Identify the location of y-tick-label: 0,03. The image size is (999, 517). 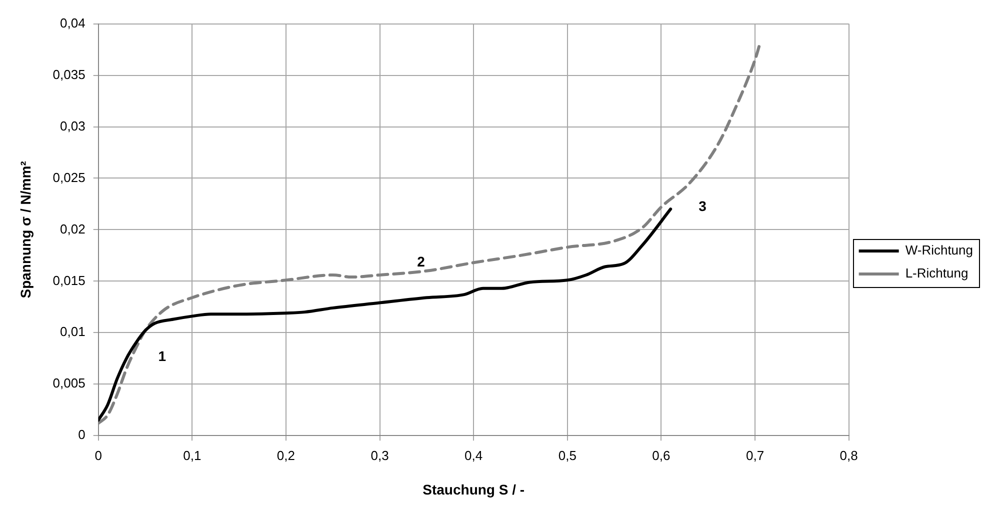
(73, 126).